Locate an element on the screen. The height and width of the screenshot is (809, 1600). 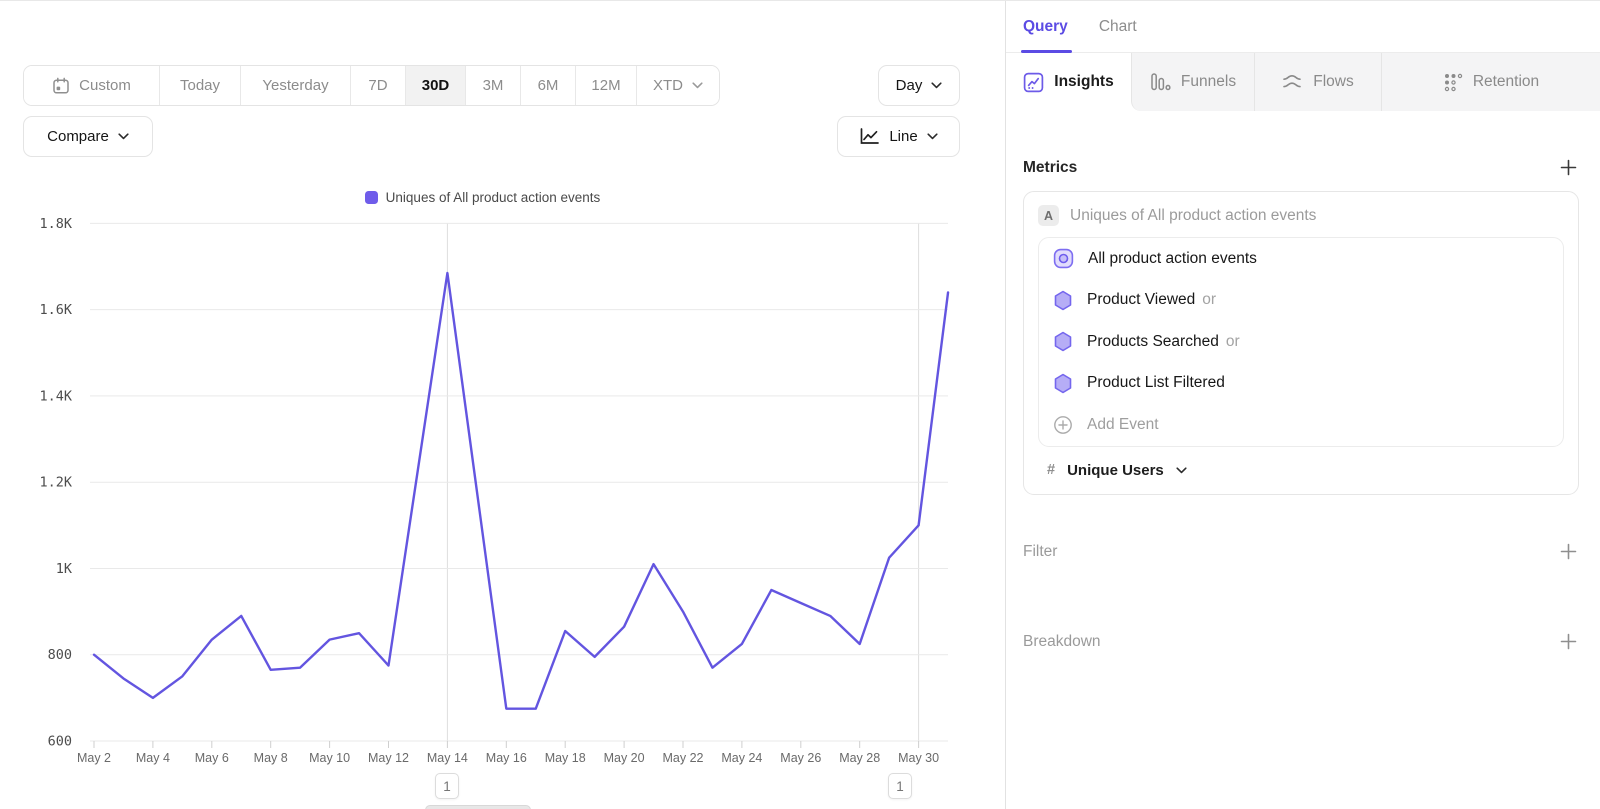
svg-text: May 6 is located at coordinates (212, 758).